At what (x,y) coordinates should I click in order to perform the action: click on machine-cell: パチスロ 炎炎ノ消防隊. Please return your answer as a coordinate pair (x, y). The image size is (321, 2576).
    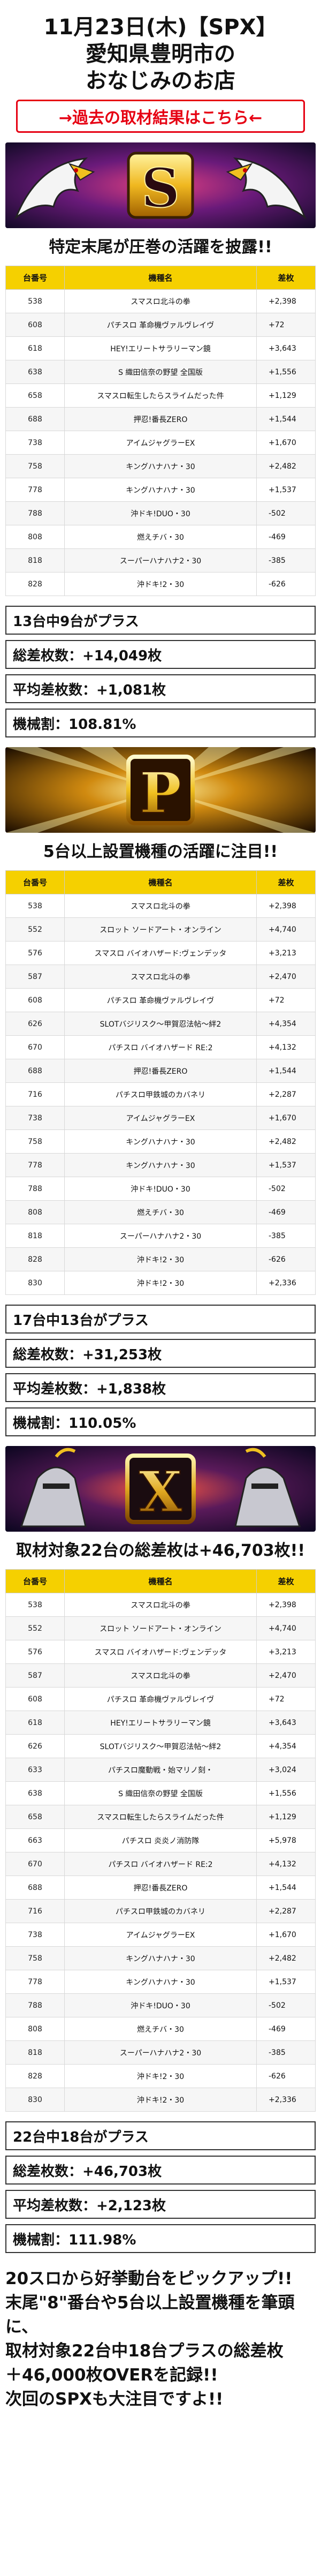
    Looking at the image, I should click on (160, 1840).